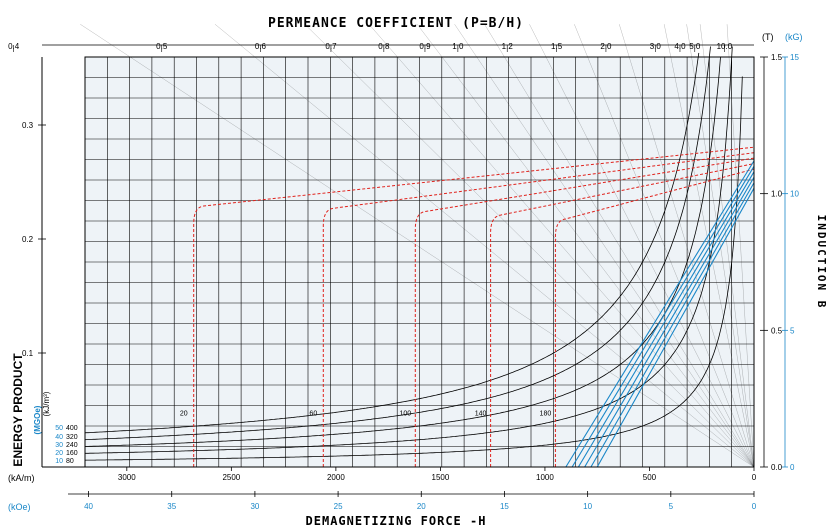 This screenshot has height=530, width=829. I want to click on unit-kam: (kA/m), so click(21, 478).